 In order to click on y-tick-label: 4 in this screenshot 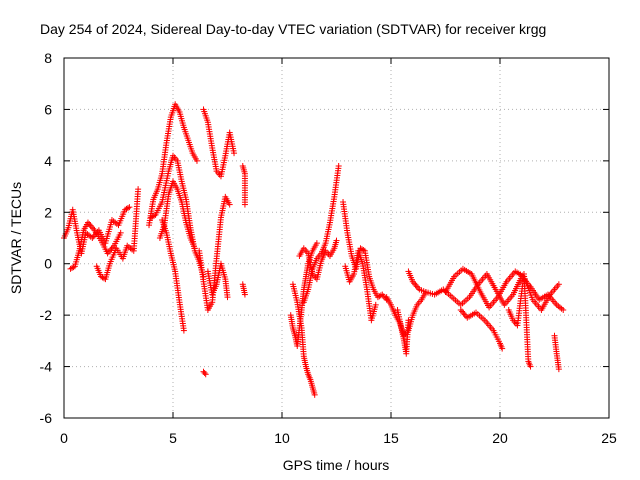, I will do `click(48, 161)`.